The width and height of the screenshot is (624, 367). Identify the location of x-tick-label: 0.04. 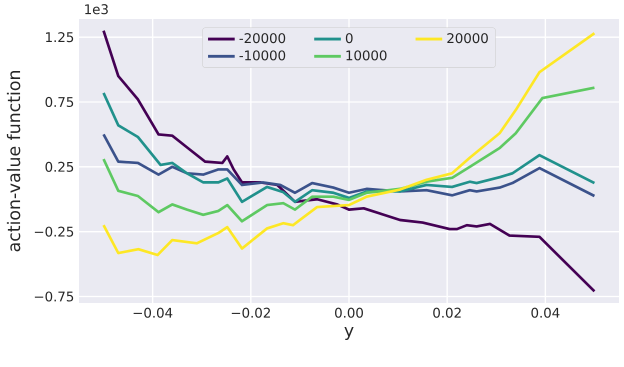
(545, 313).